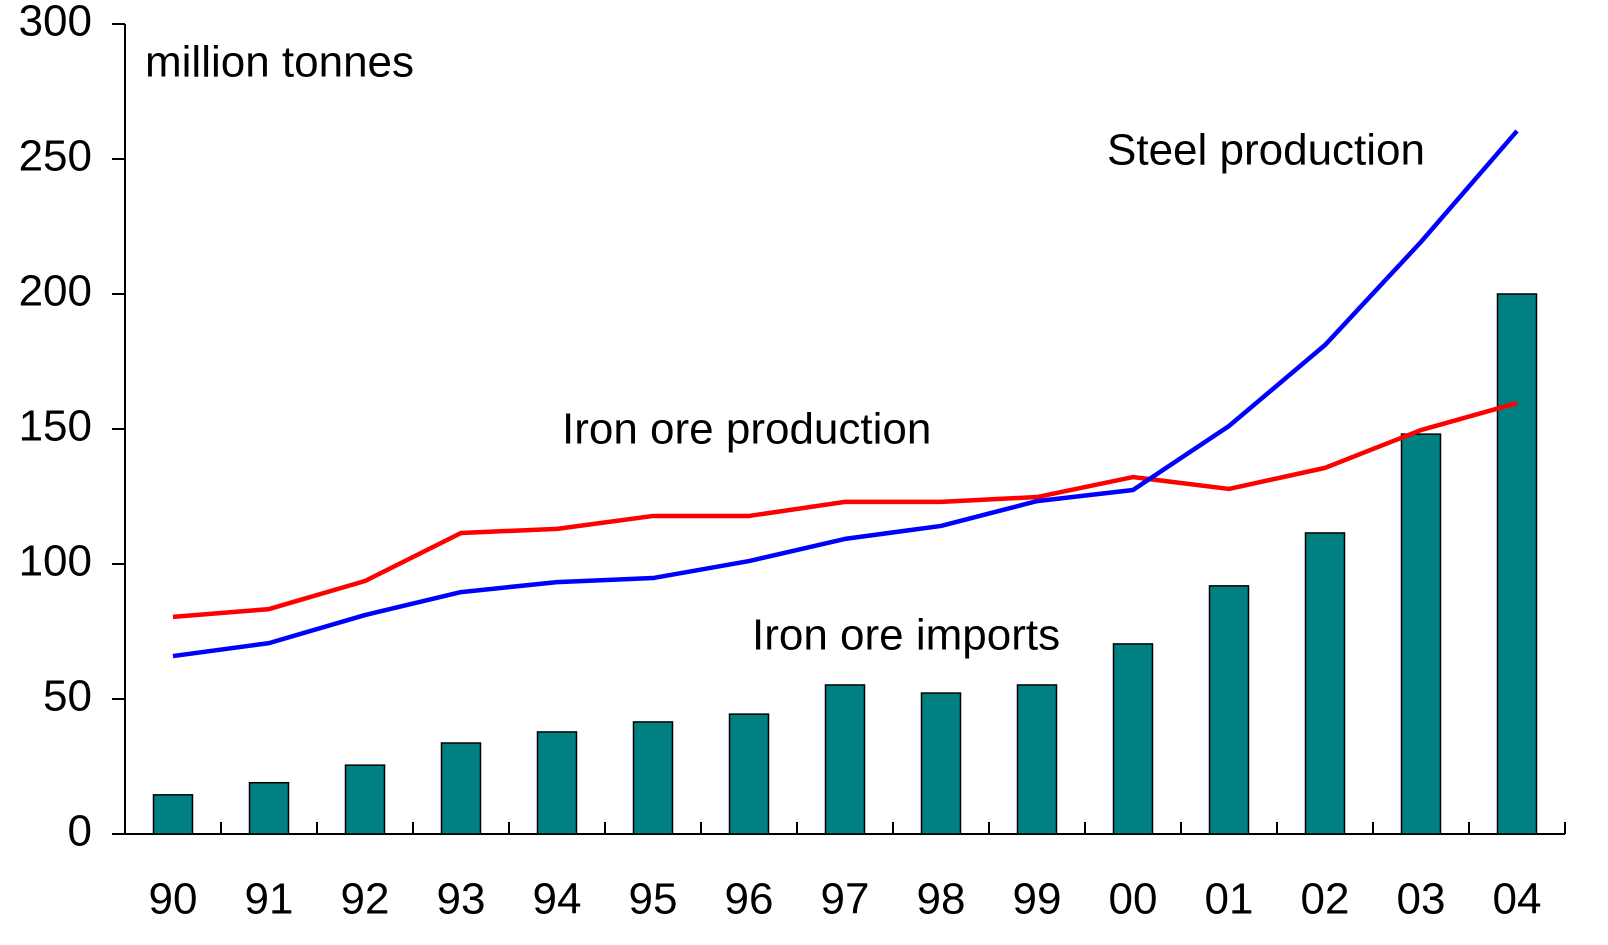 This screenshot has height=945, width=1608. I want to click on y-tick-label: 0, so click(80, 831).